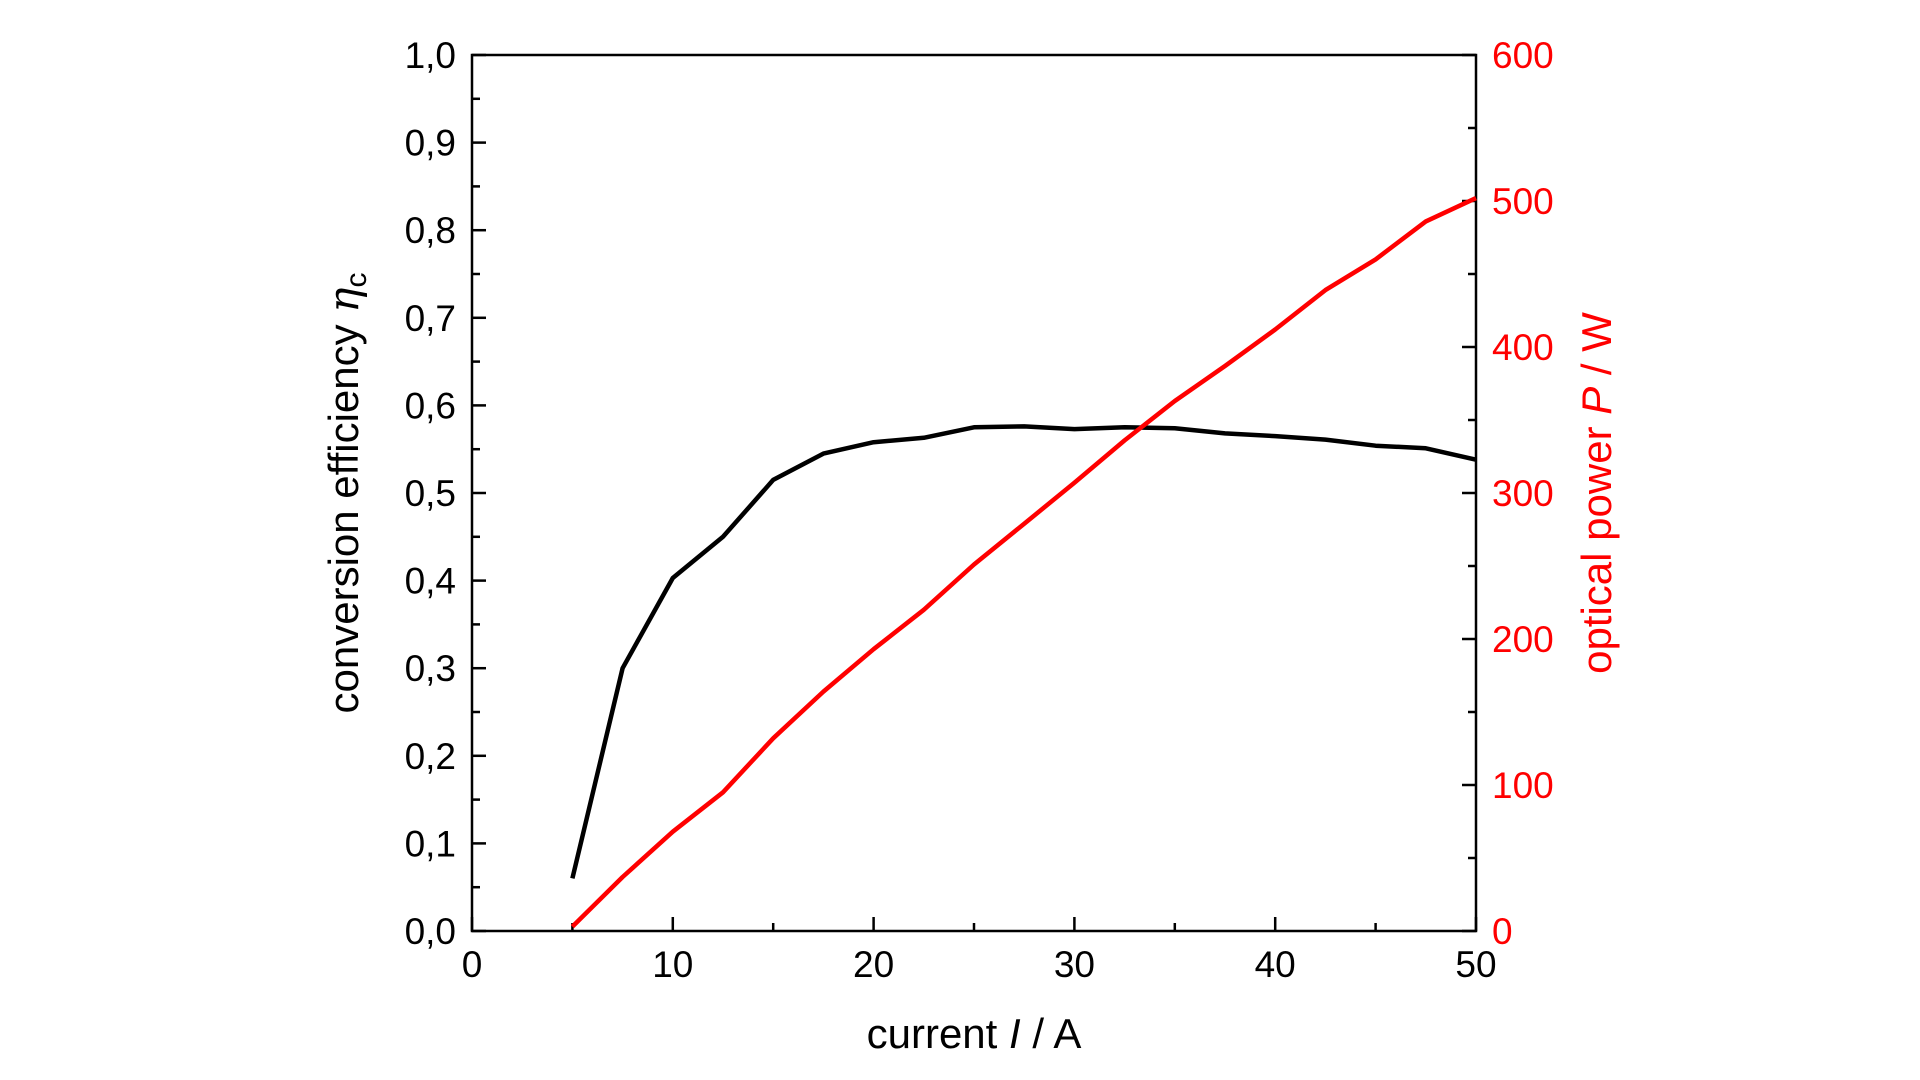  Describe the element at coordinates (430, 581) in the screenshot. I see `y-left-tick-label: 0,4` at that location.